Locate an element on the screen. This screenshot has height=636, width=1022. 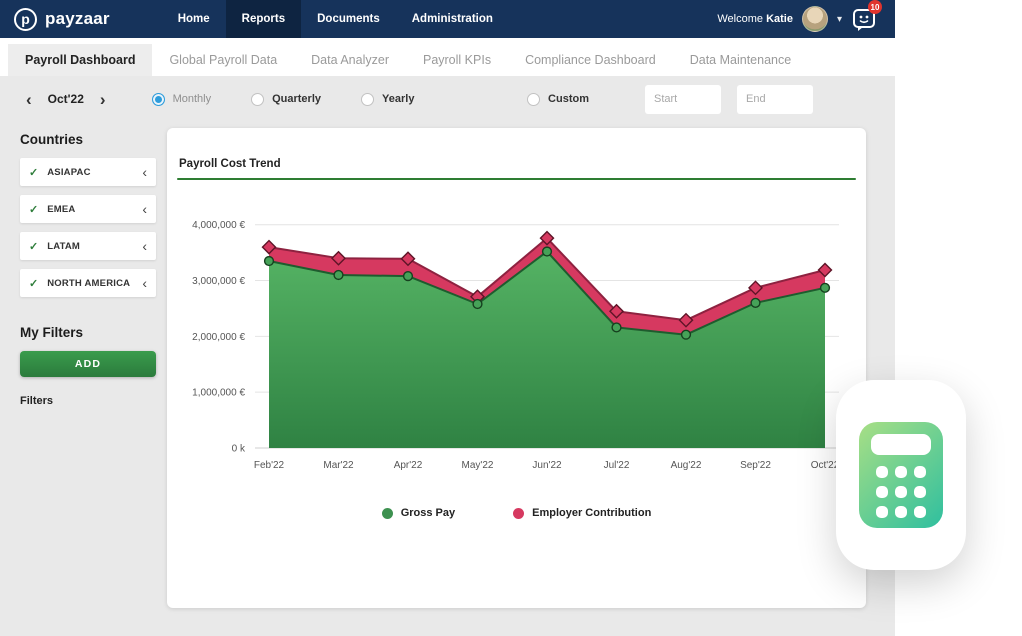
navbar-right: Welcome Katie ▾ 10 is located at coordinates (806, 19).